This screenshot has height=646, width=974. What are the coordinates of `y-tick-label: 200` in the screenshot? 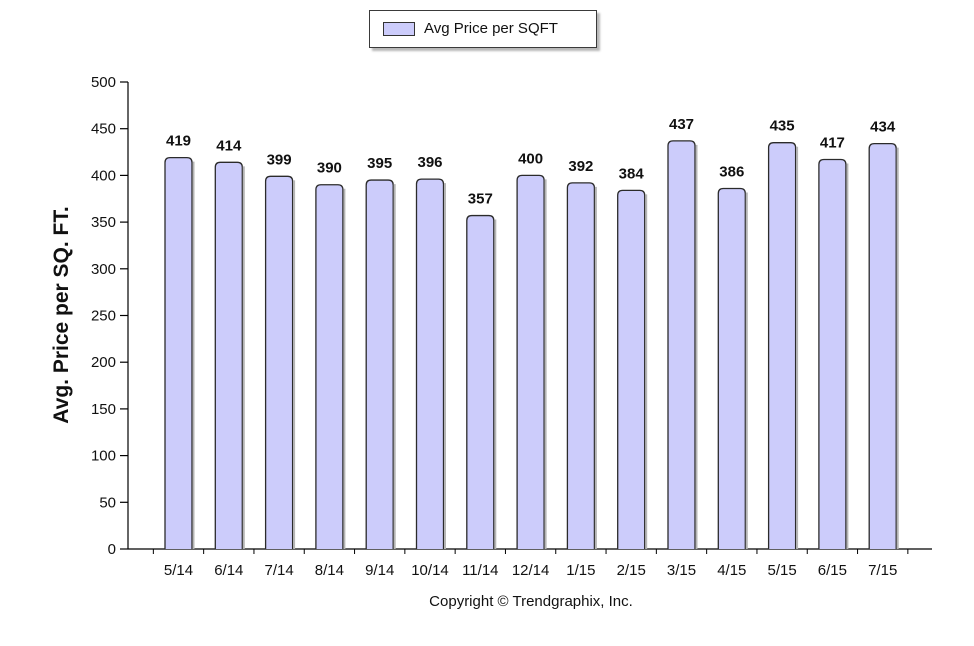 It's located at (103, 362).